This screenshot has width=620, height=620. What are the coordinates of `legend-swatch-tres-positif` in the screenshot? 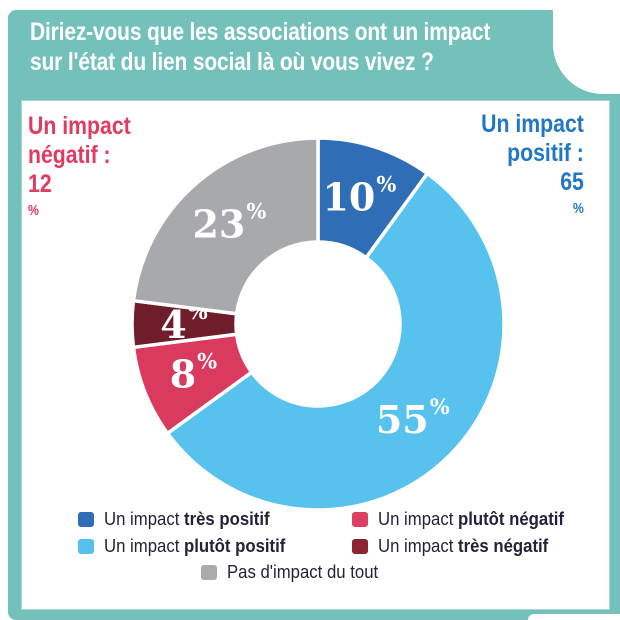 It's located at (86, 519).